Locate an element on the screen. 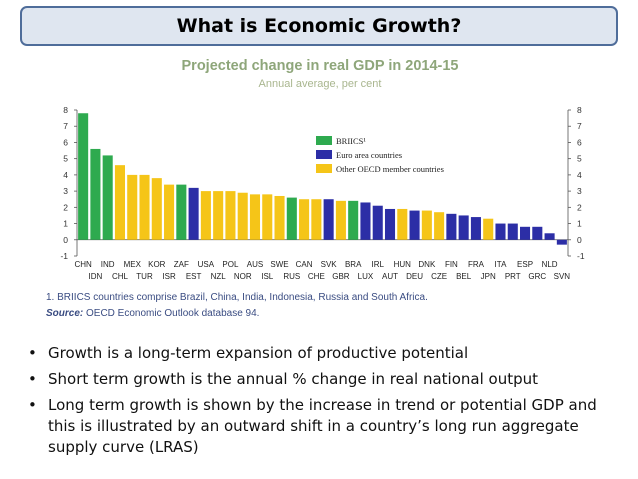 This screenshot has width=638, height=479. x-tick-label: CHN is located at coordinates (83, 264).